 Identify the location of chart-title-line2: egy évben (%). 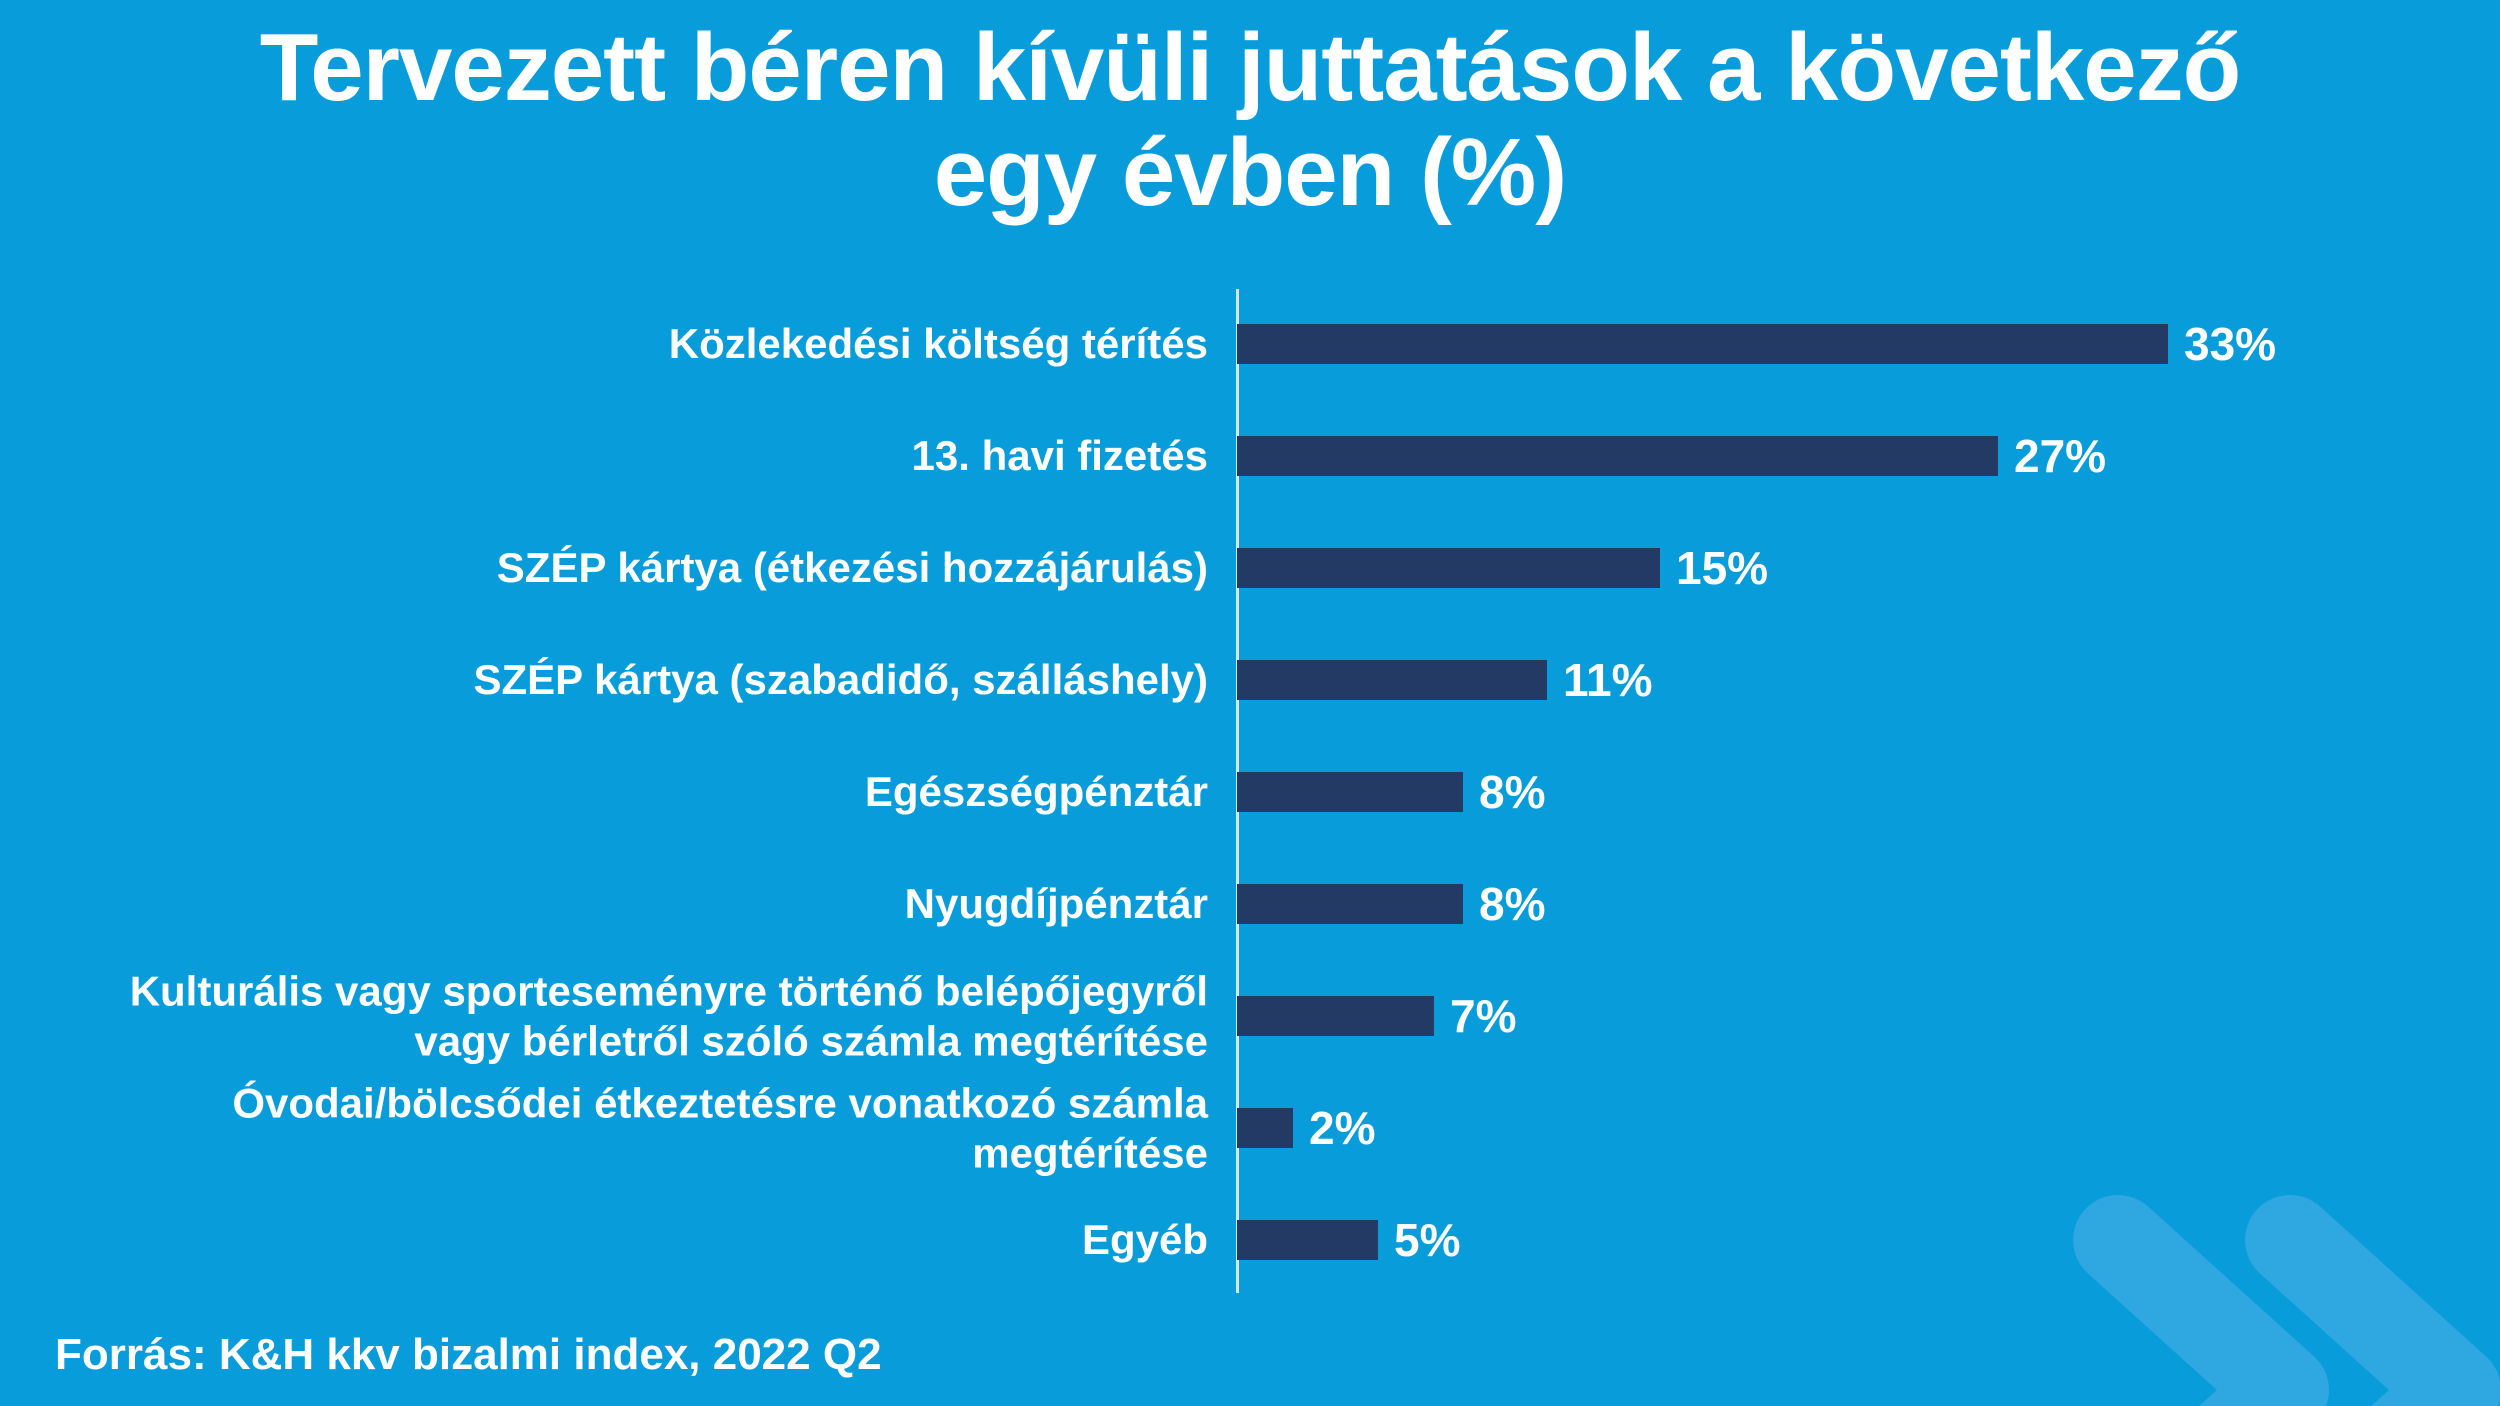
(1250, 172).